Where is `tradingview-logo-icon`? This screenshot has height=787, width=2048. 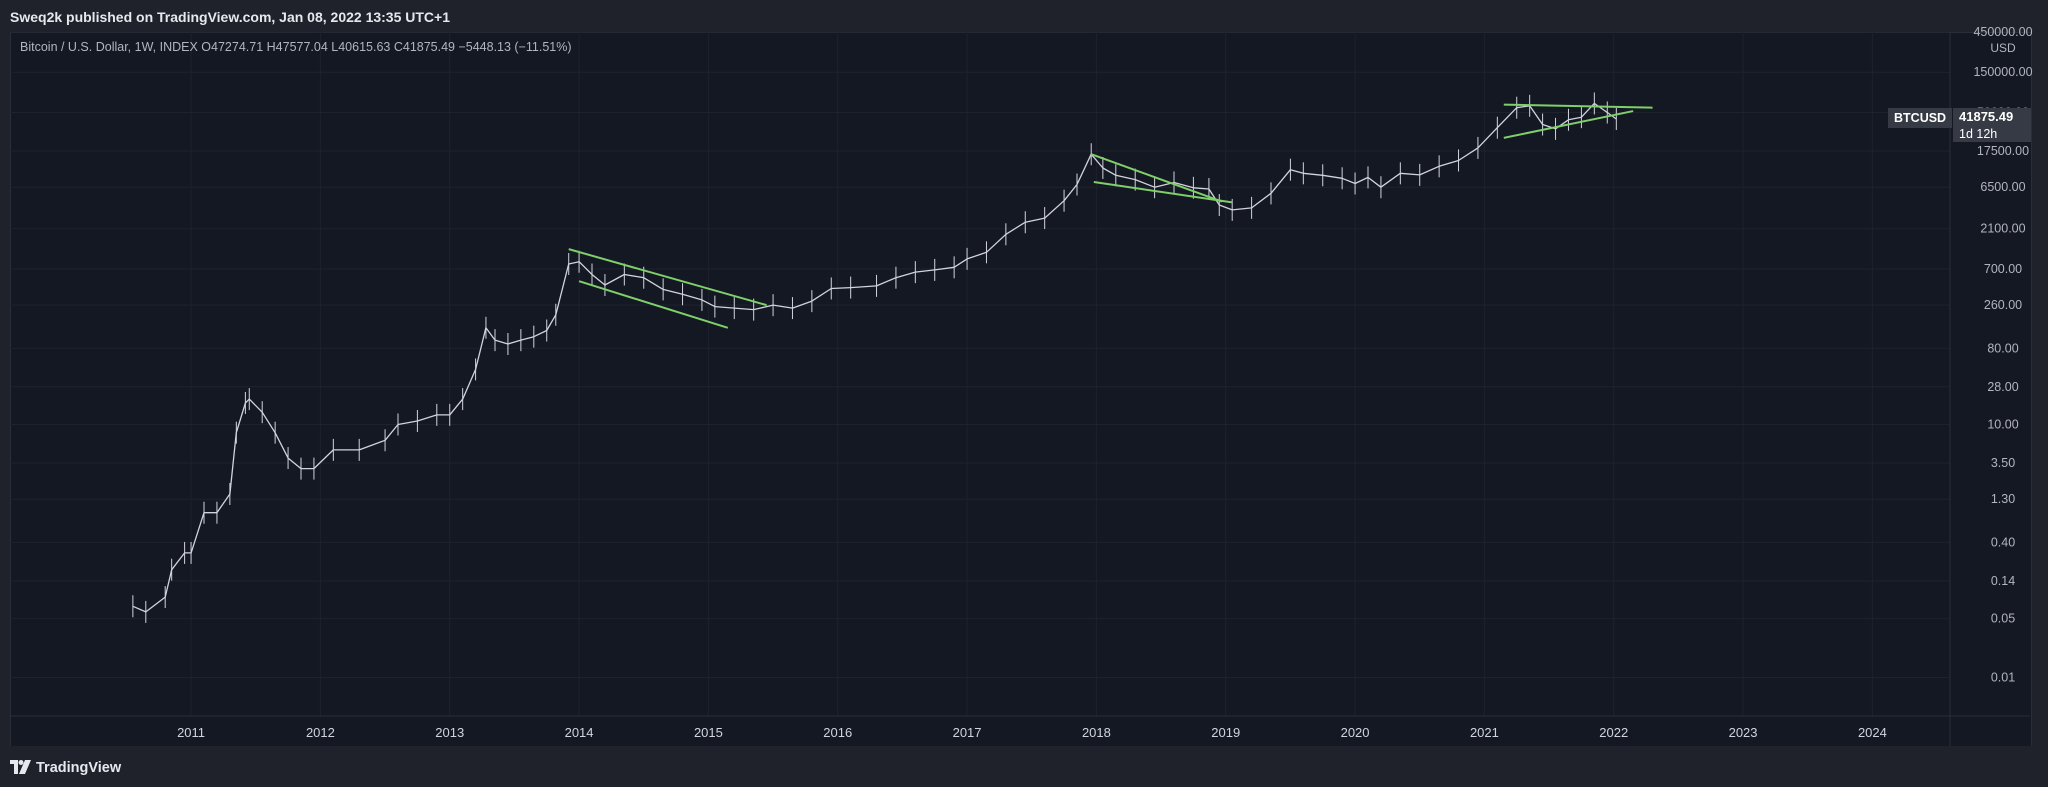 tradingview-logo-icon is located at coordinates (21, 767).